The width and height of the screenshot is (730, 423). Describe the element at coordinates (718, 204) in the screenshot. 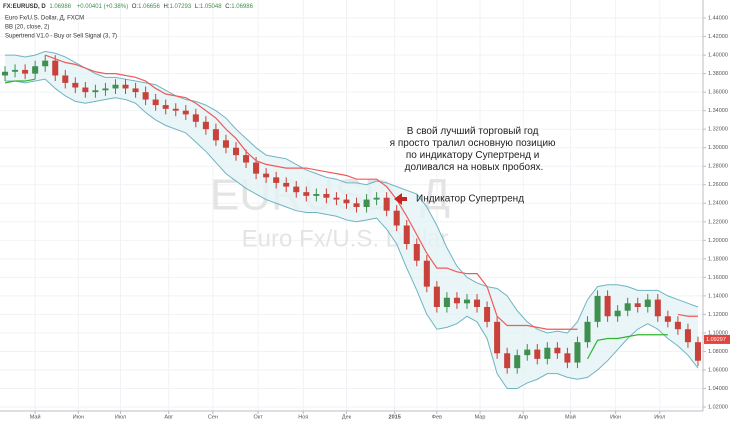

I see `y-tick-label: 1.24000` at that location.